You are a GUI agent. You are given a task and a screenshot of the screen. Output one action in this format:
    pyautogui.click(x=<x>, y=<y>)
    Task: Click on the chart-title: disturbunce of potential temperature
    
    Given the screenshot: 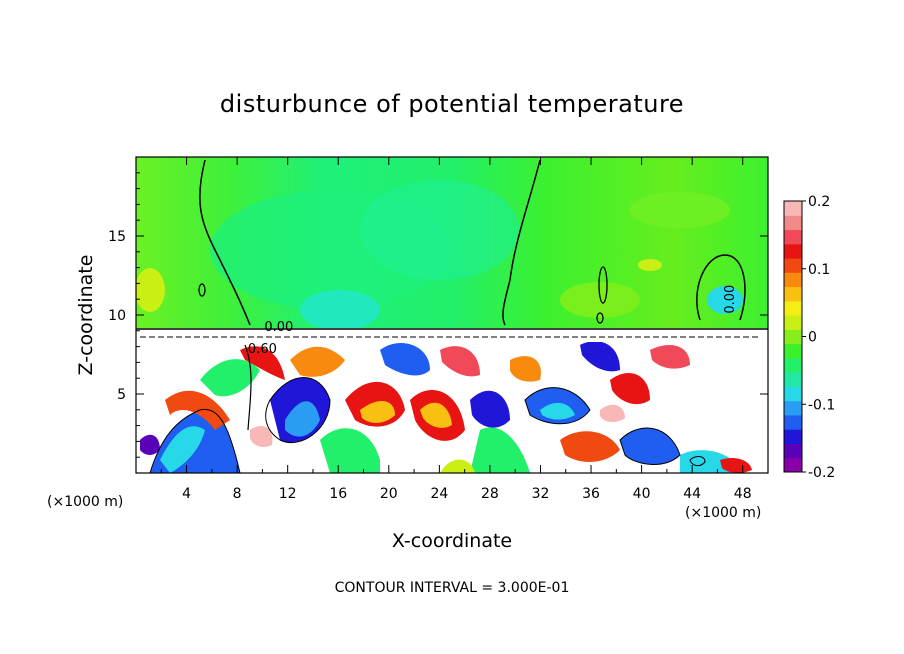 What is the action you would take?
    pyautogui.click(x=452, y=104)
    